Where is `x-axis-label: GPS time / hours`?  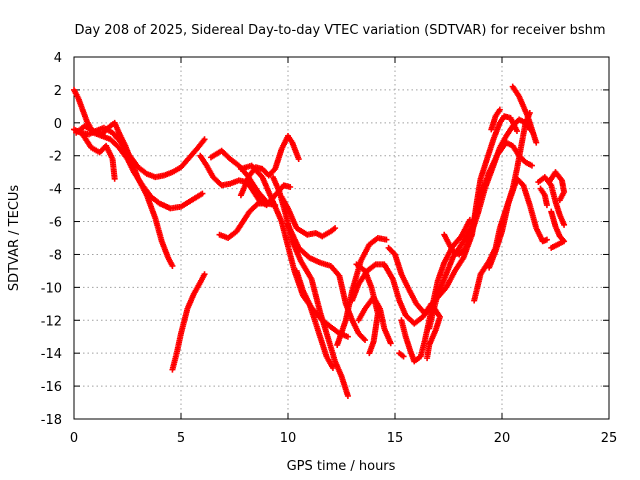
x-axis-label: GPS time / hours is located at coordinates (341, 466).